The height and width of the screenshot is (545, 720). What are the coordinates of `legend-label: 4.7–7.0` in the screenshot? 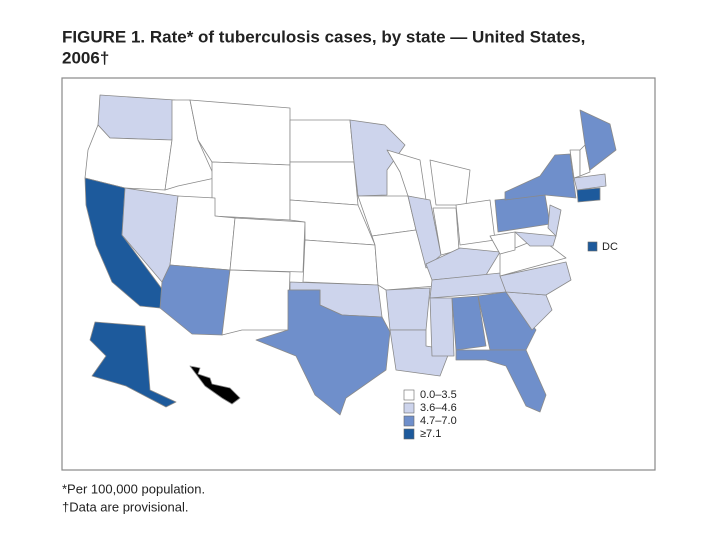 It's located at (438, 421).